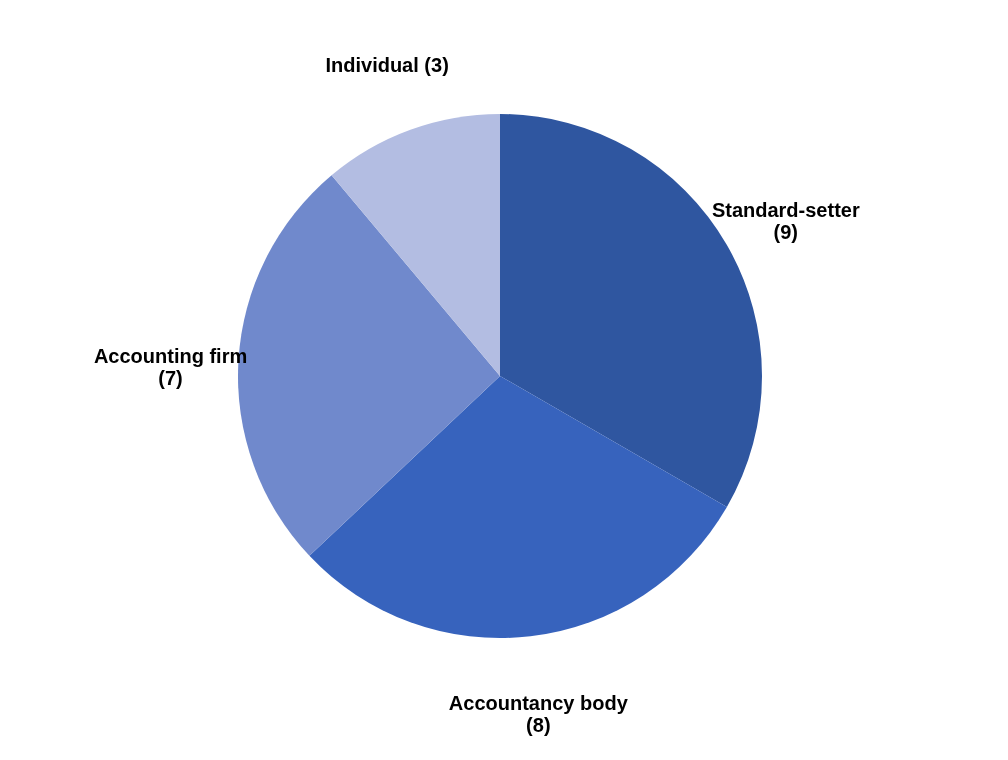 This screenshot has height=760, width=1008. I want to click on data-label: (9), so click(786, 232).